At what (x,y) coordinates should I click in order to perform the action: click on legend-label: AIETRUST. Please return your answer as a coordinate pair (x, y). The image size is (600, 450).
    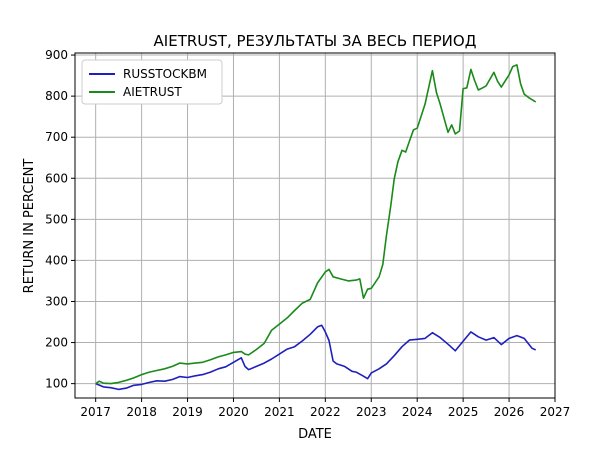
    Looking at the image, I should click on (152, 92).